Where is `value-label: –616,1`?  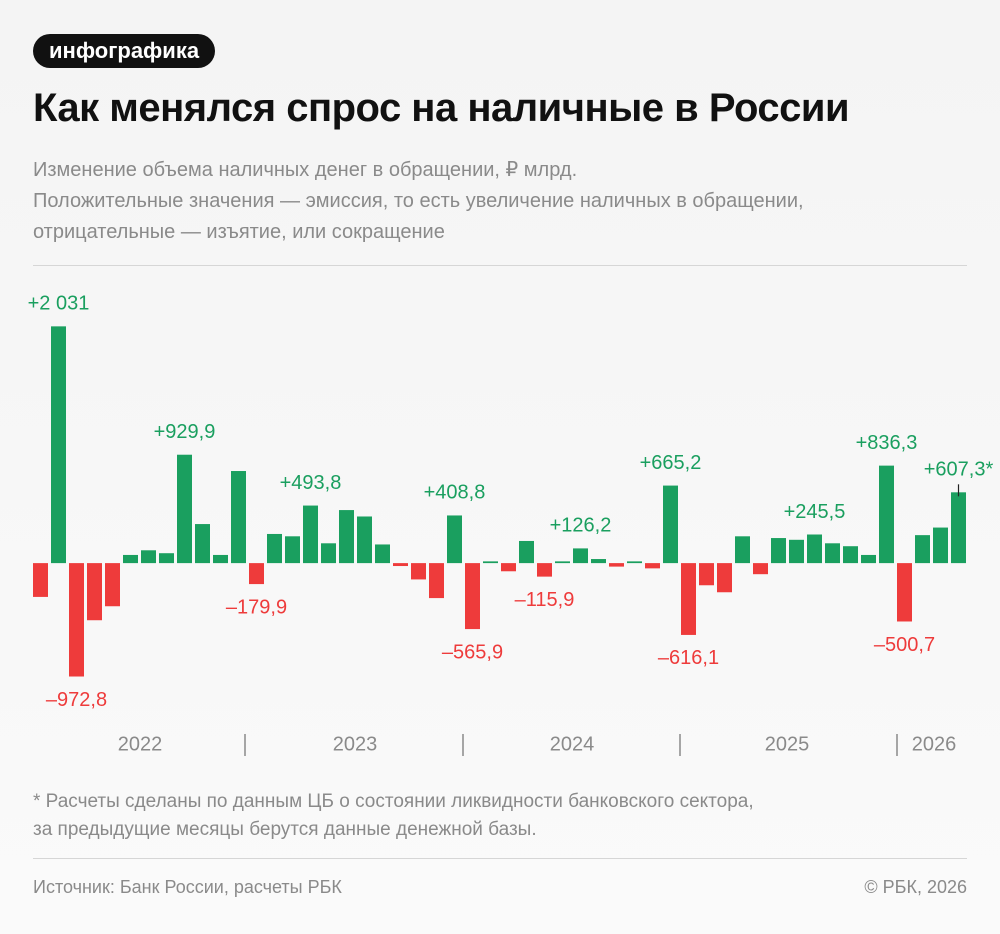 value-label: –616,1 is located at coordinates (688, 658).